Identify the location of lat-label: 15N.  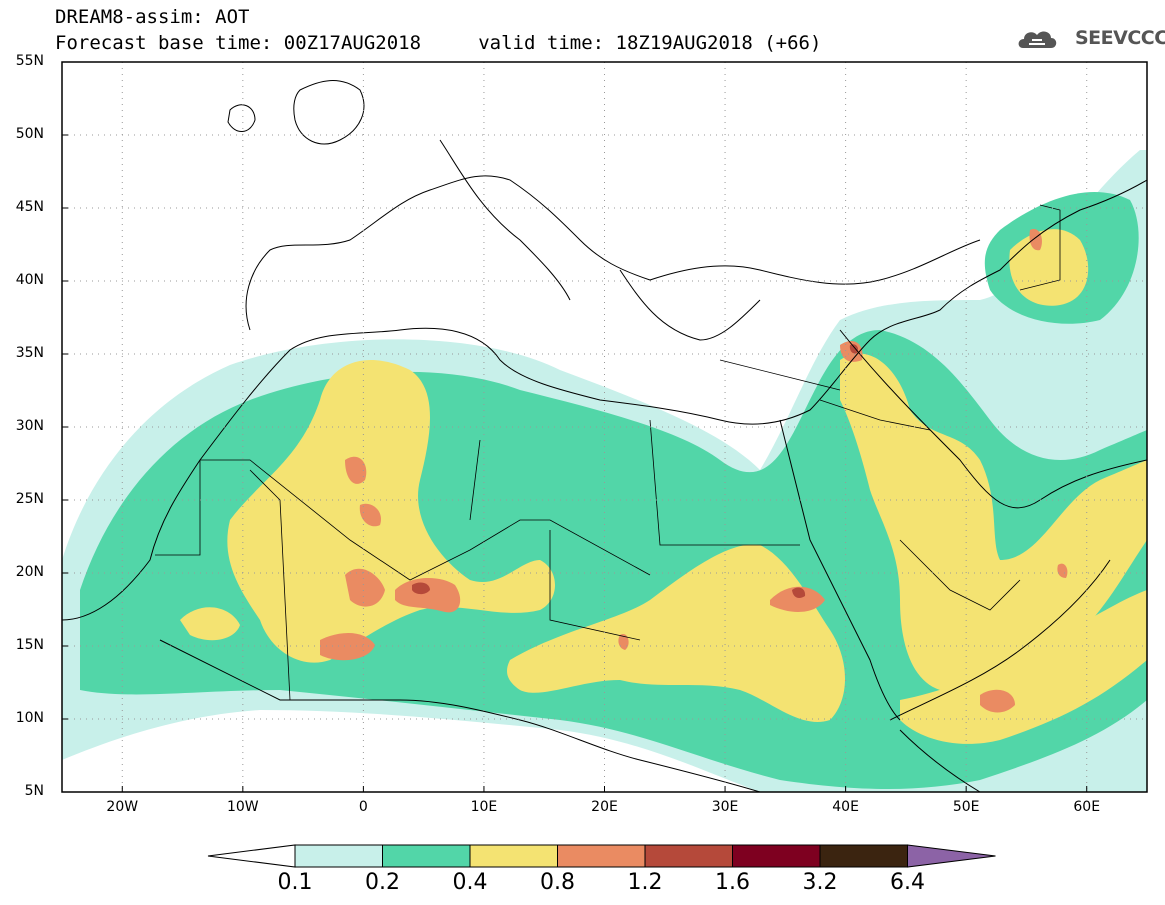
(29, 645).